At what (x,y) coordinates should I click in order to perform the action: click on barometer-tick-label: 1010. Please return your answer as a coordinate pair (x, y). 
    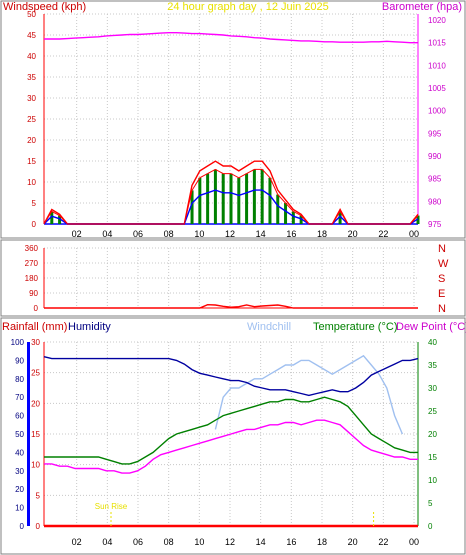
    Looking at the image, I should click on (437, 65).